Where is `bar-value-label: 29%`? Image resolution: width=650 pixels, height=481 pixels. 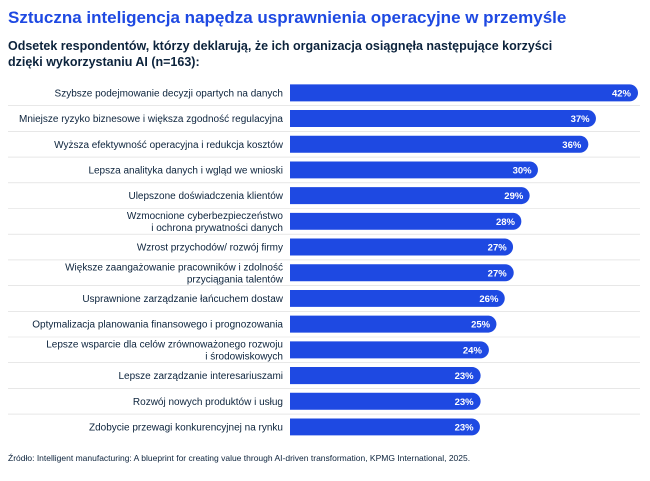 bar-value-label: 29% is located at coordinates (514, 196).